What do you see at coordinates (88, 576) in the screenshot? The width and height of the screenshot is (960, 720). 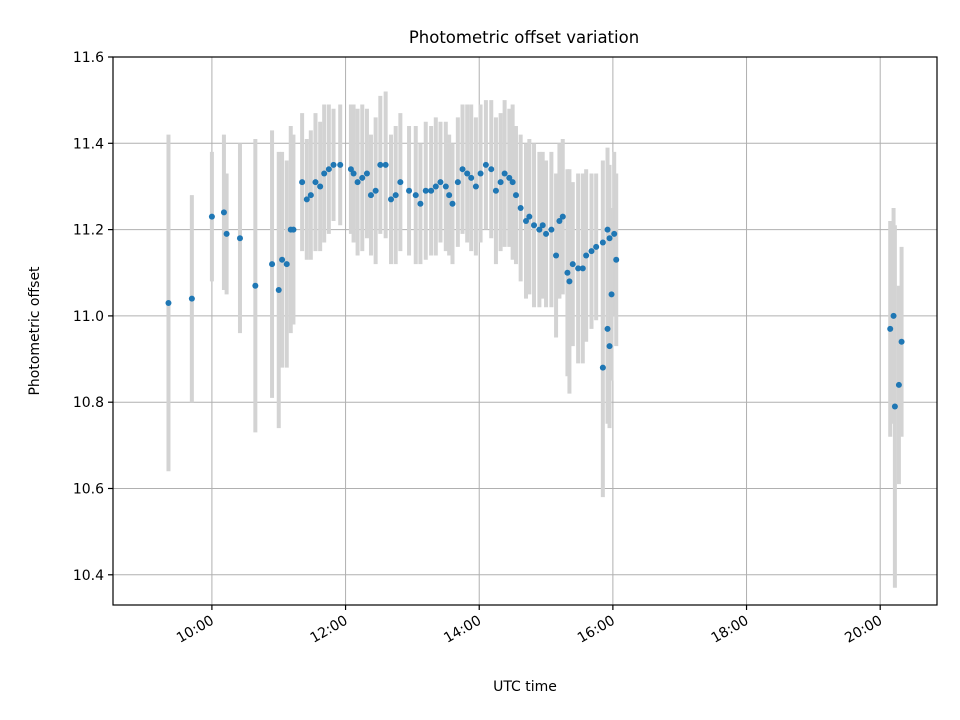 I see `y-tick-label: 10.4` at bounding box center [88, 576].